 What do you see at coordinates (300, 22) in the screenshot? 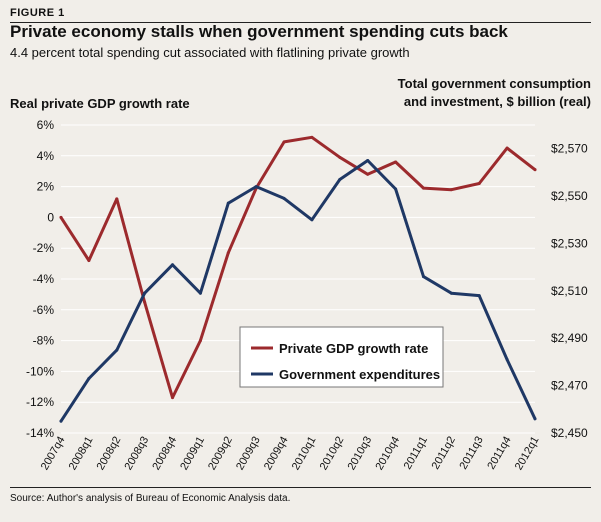
I see `top-rule` at bounding box center [300, 22].